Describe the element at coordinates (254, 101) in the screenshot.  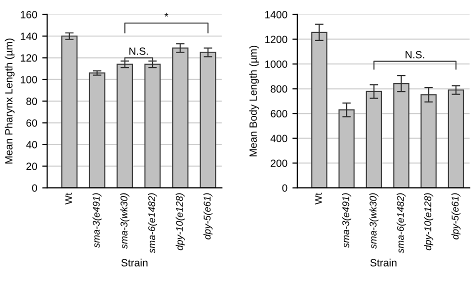
I see `y-axis-title: Mean Body Length (µm)` at that location.